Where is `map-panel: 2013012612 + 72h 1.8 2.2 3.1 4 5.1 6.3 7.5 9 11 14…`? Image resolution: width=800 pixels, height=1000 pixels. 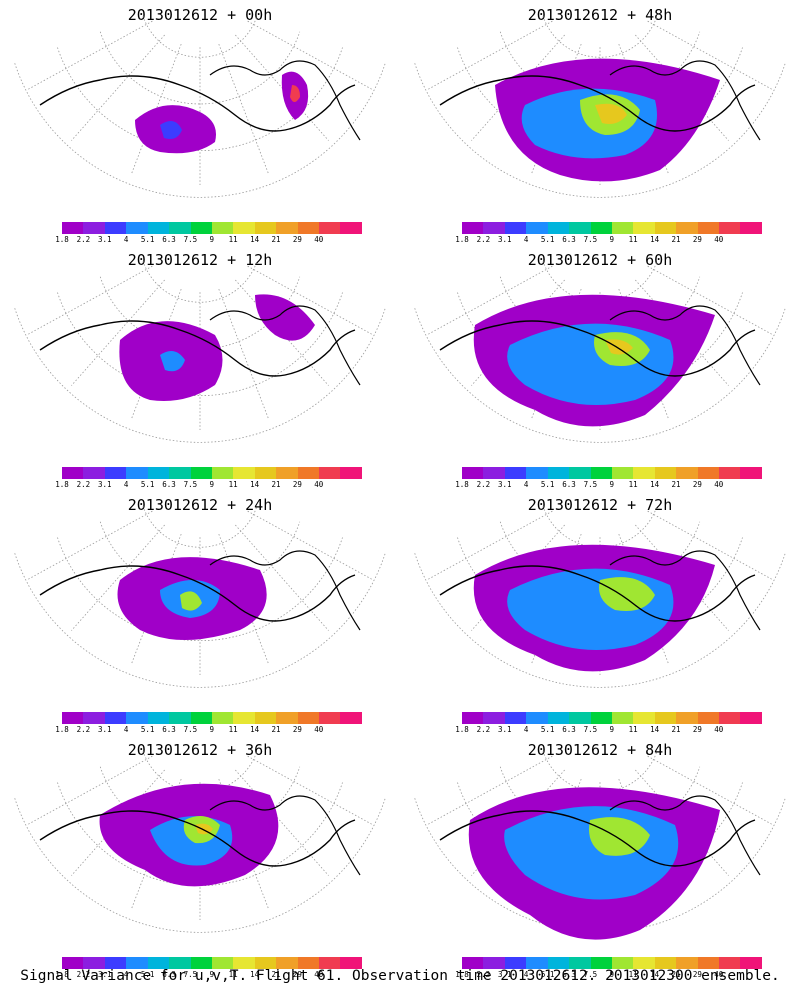 map-panel: 2013012612 + 72h 1.8 2.2 3.1 4 5.1 6.3 7.5 9 11 14… is located at coordinates (600, 612).